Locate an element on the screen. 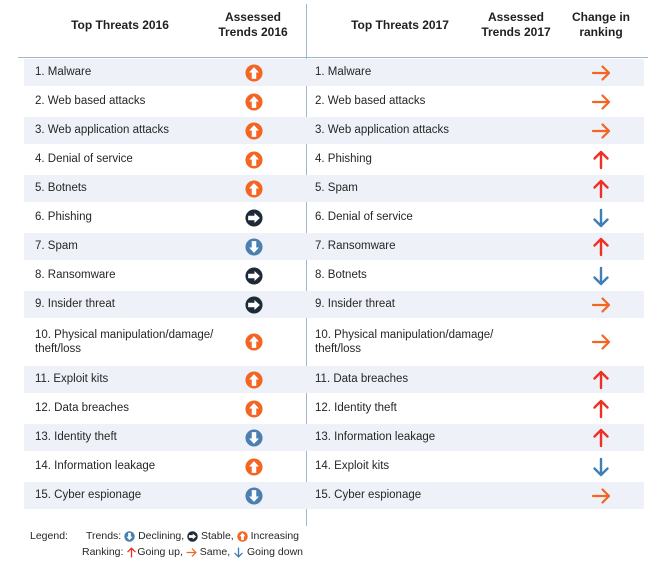  threat-2016: 4. Denial of service is located at coordinates (84, 159).